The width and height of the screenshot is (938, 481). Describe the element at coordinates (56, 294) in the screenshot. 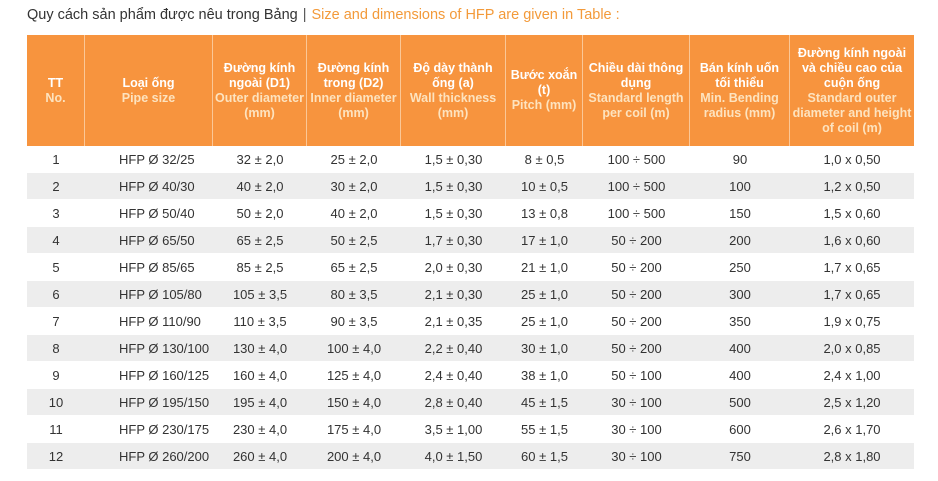

I see `table-cell: 6` at that location.